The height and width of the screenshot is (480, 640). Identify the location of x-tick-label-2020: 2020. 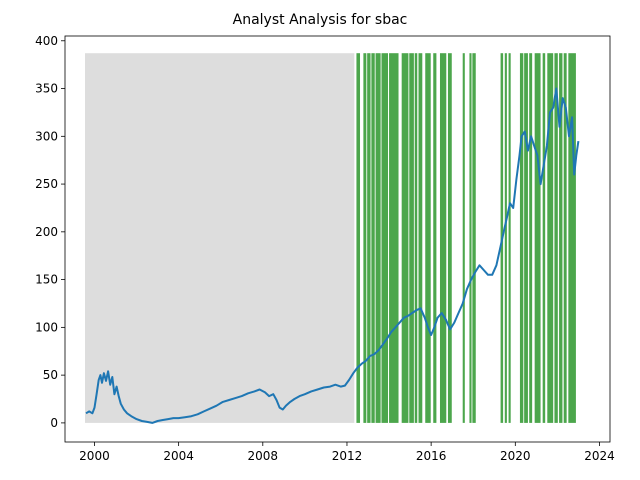
(515, 456).